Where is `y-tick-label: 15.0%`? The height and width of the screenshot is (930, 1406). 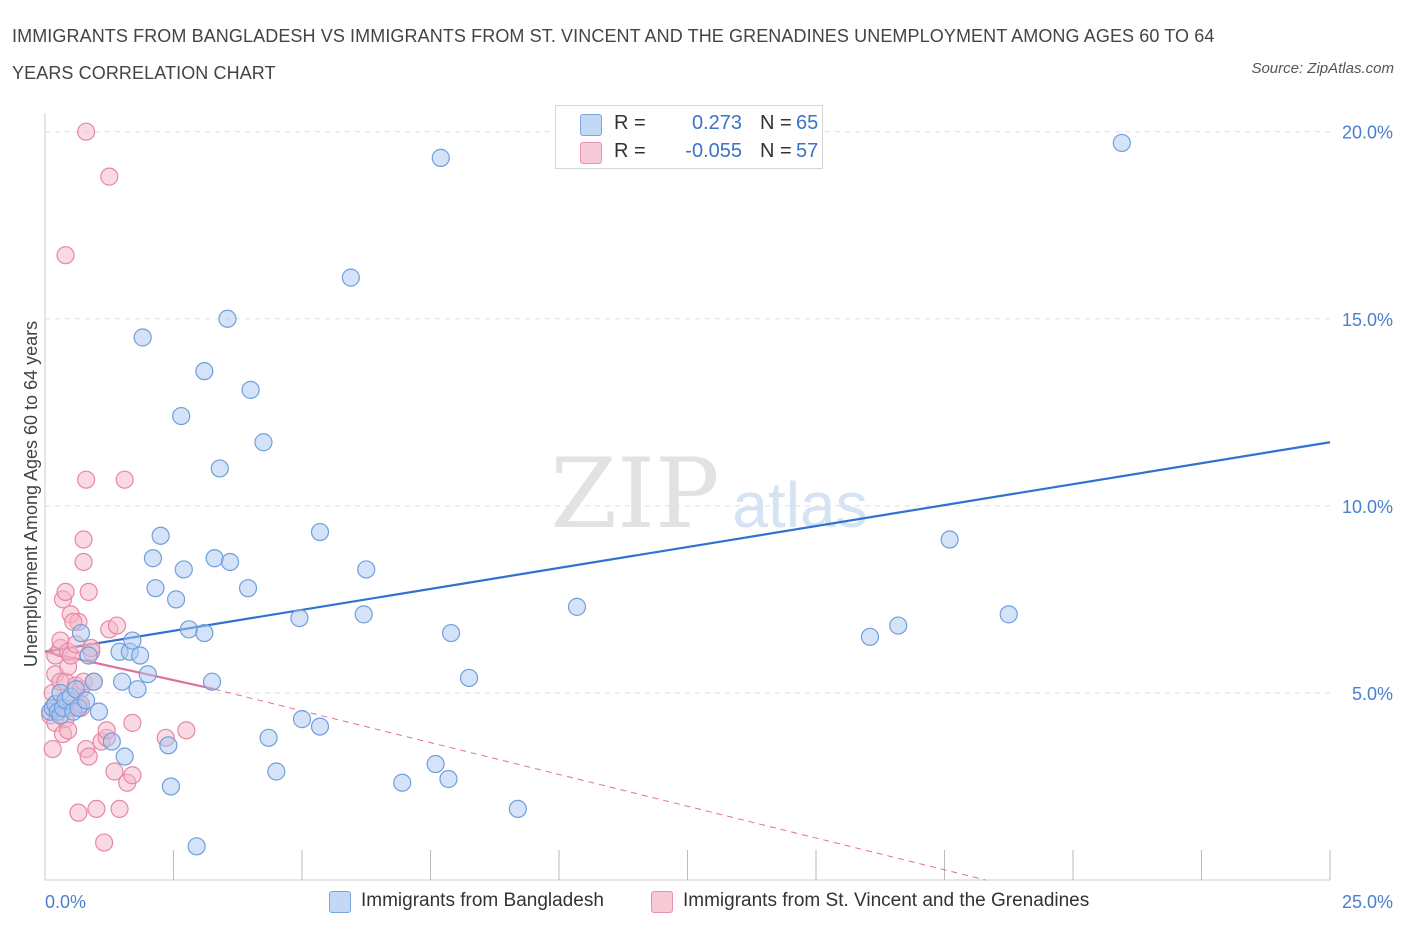 y-tick-label: 15.0% is located at coordinates (1367, 320).